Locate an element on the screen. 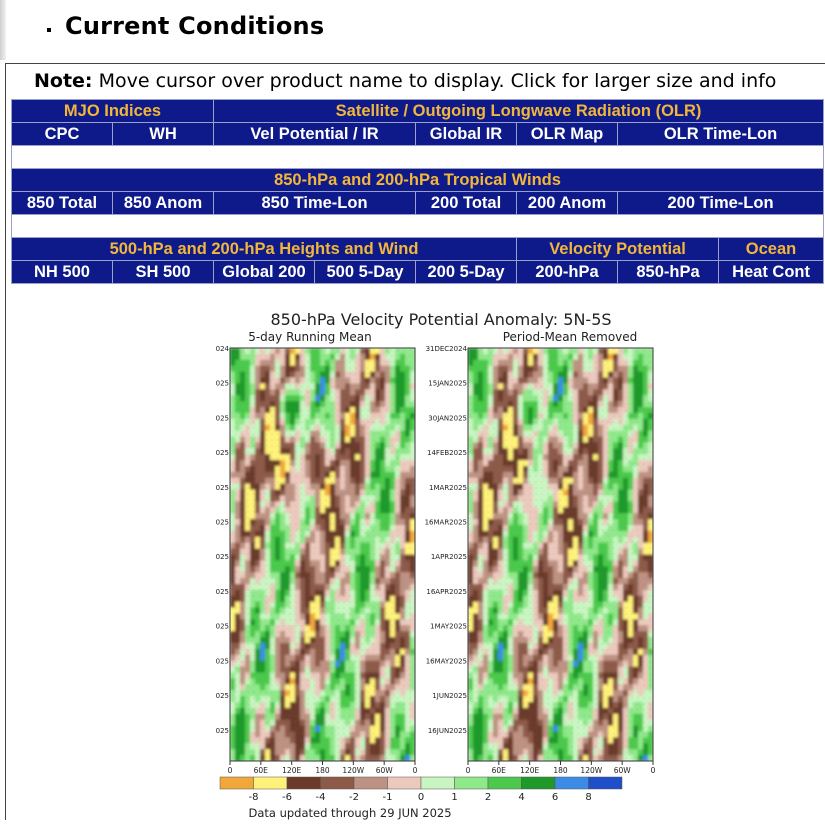  link-200-anom: 200 Anom is located at coordinates (567, 203).